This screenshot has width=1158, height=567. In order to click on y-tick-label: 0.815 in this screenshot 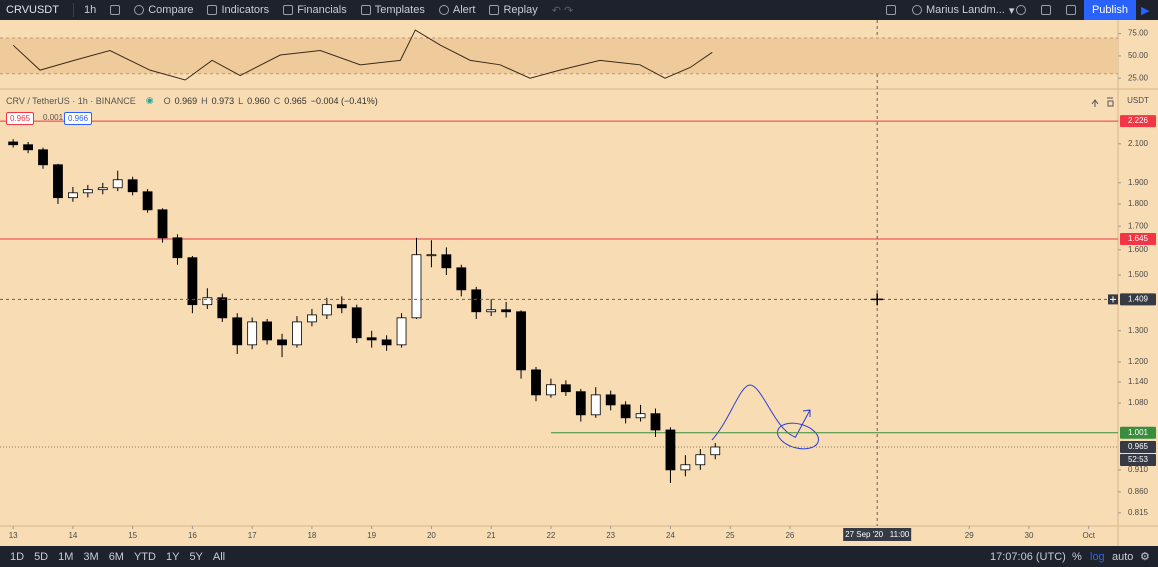, I will do `click(1138, 512)`.